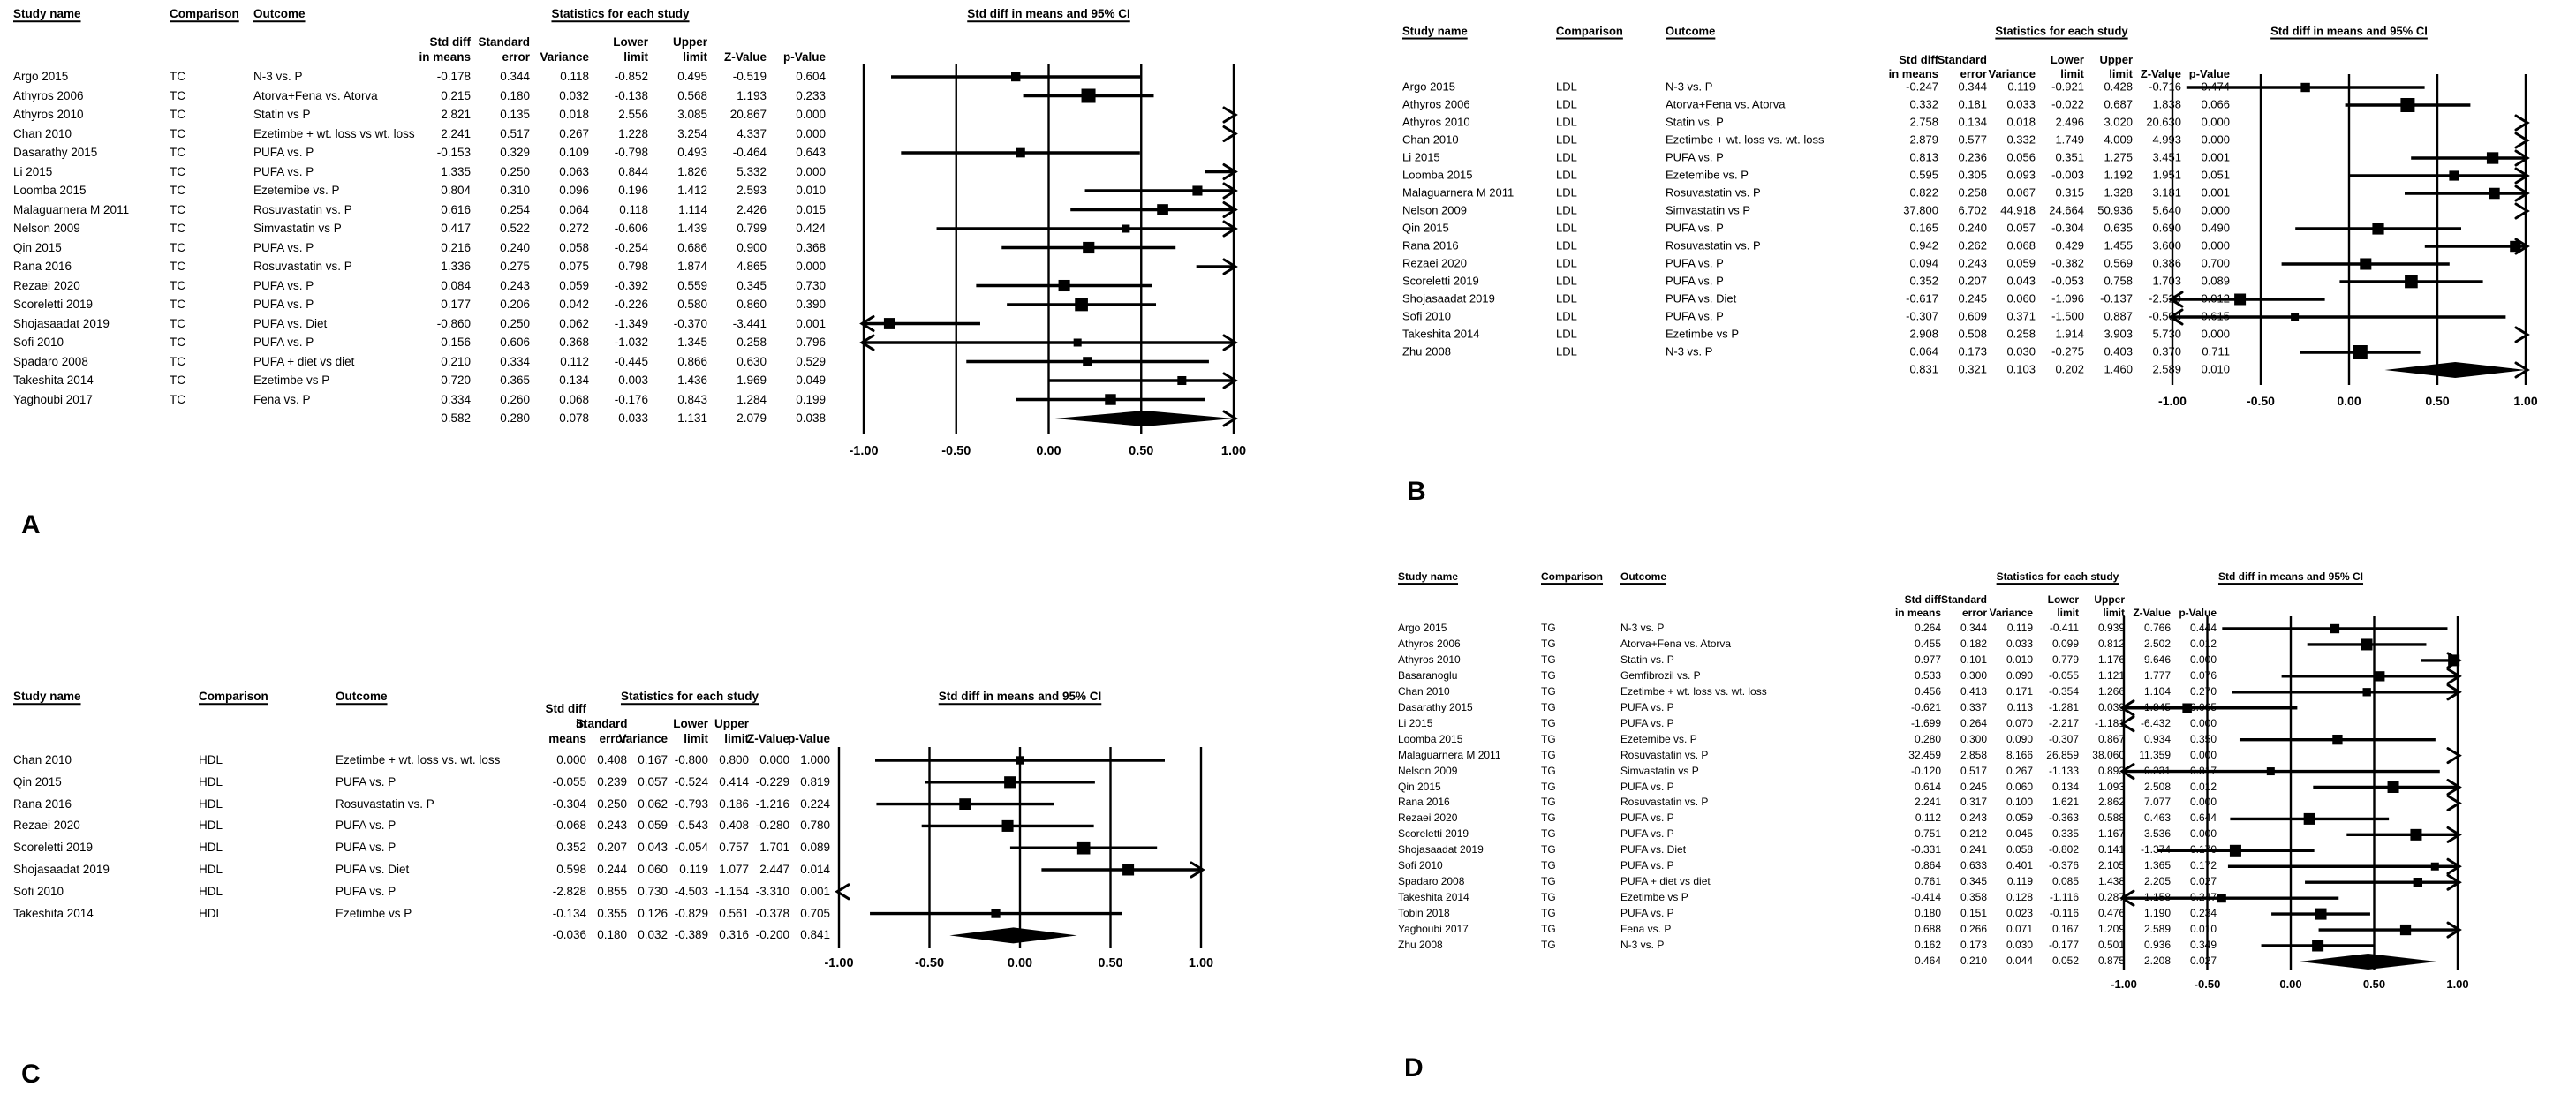  Describe the element at coordinates (2368, 962) in the screenshot. I see `summary-diamond` at that location.